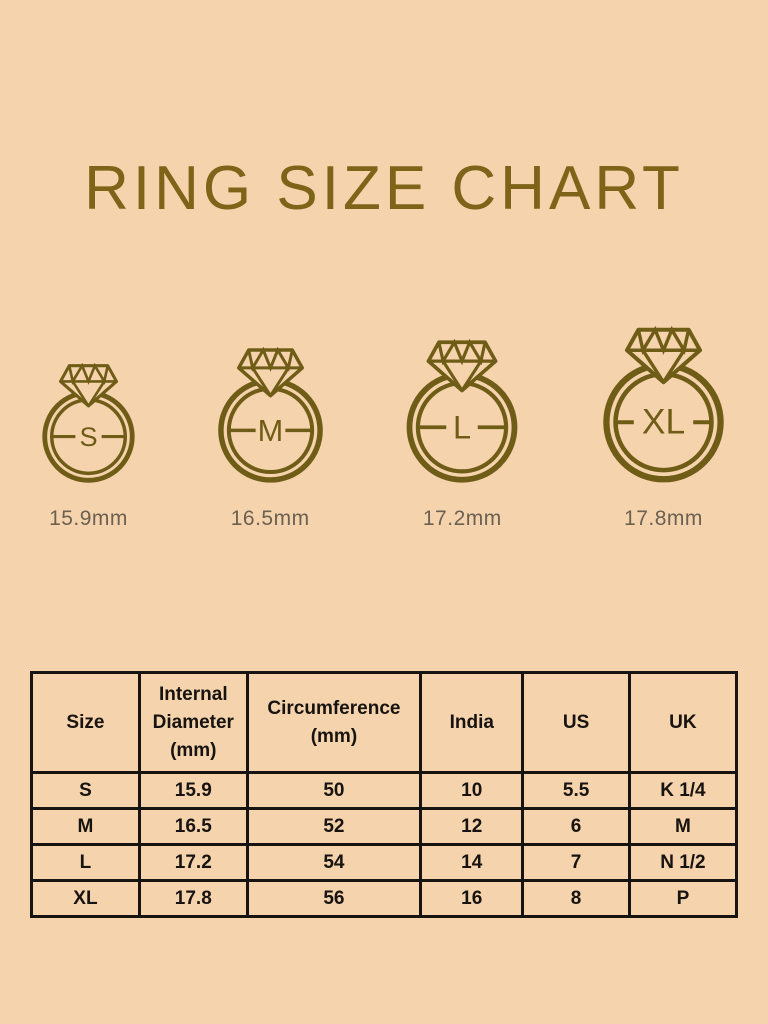  What do you see at coordinates (683, 898) in the screenshot?
I see `table-cell: P` at bounding box center [683, 898].